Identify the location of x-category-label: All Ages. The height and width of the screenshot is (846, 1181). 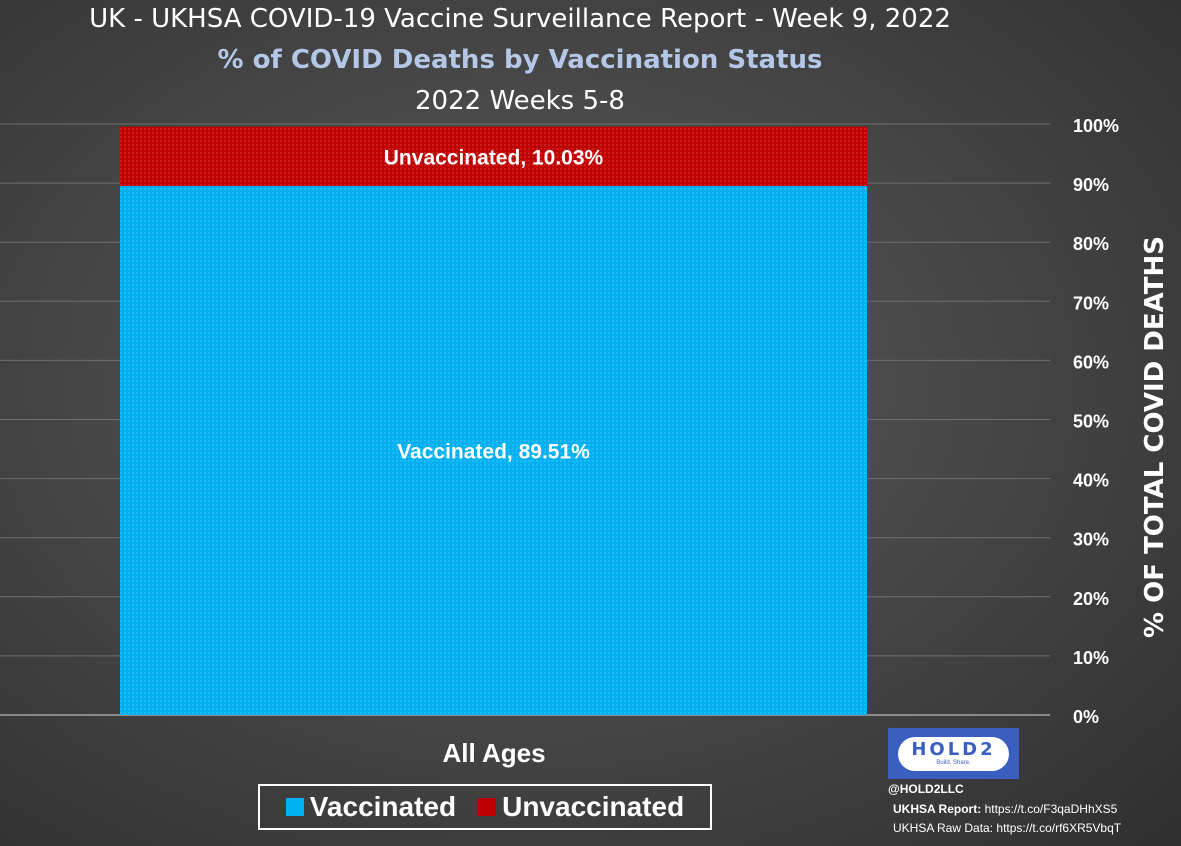
(494, 753).